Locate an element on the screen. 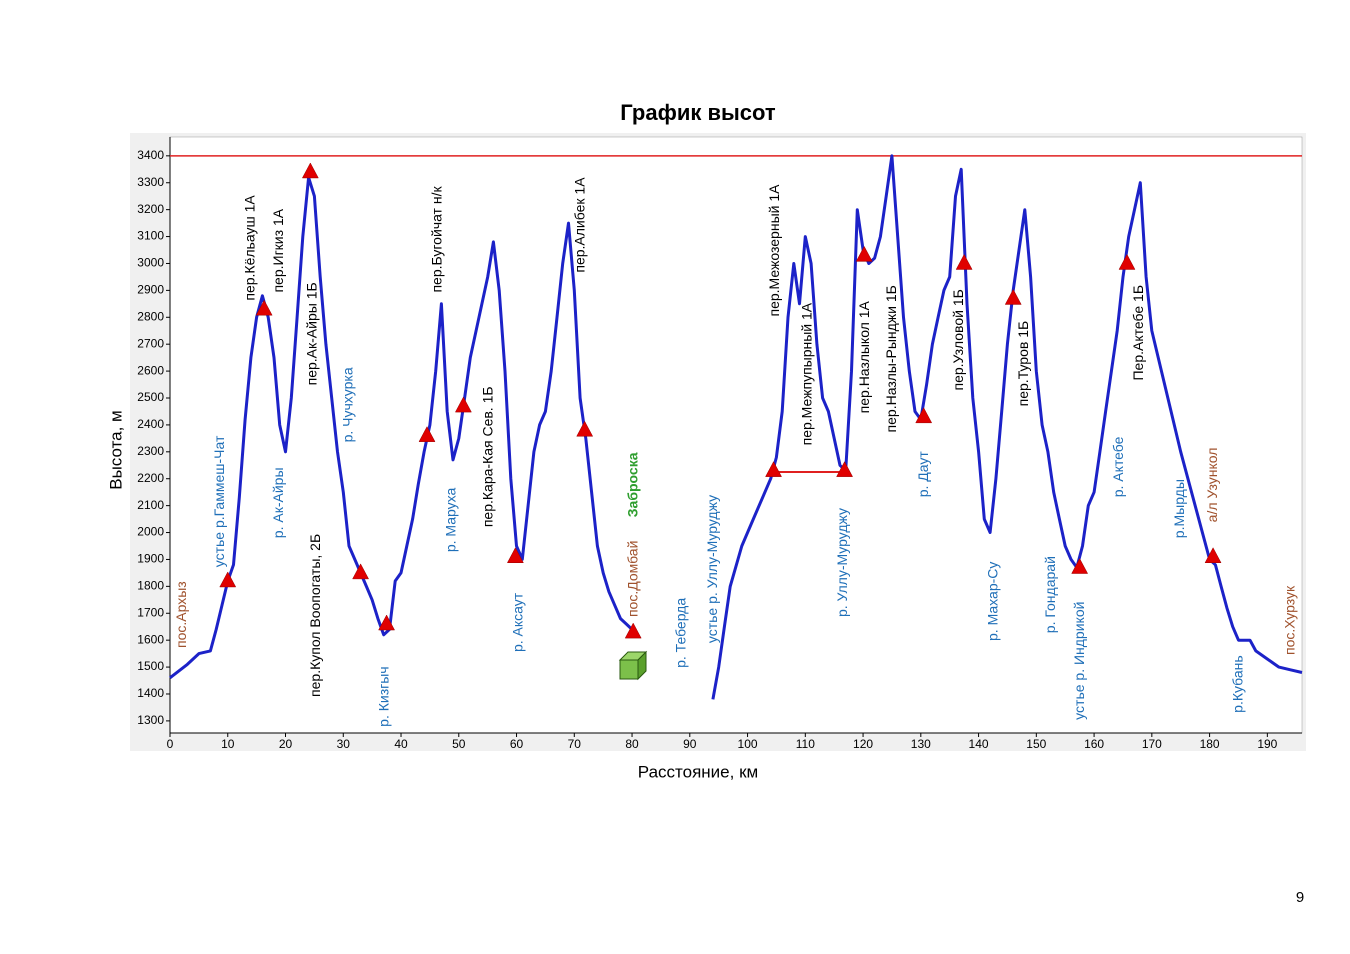  x-tick-label: 160 is located at coordinates (1094, 744).